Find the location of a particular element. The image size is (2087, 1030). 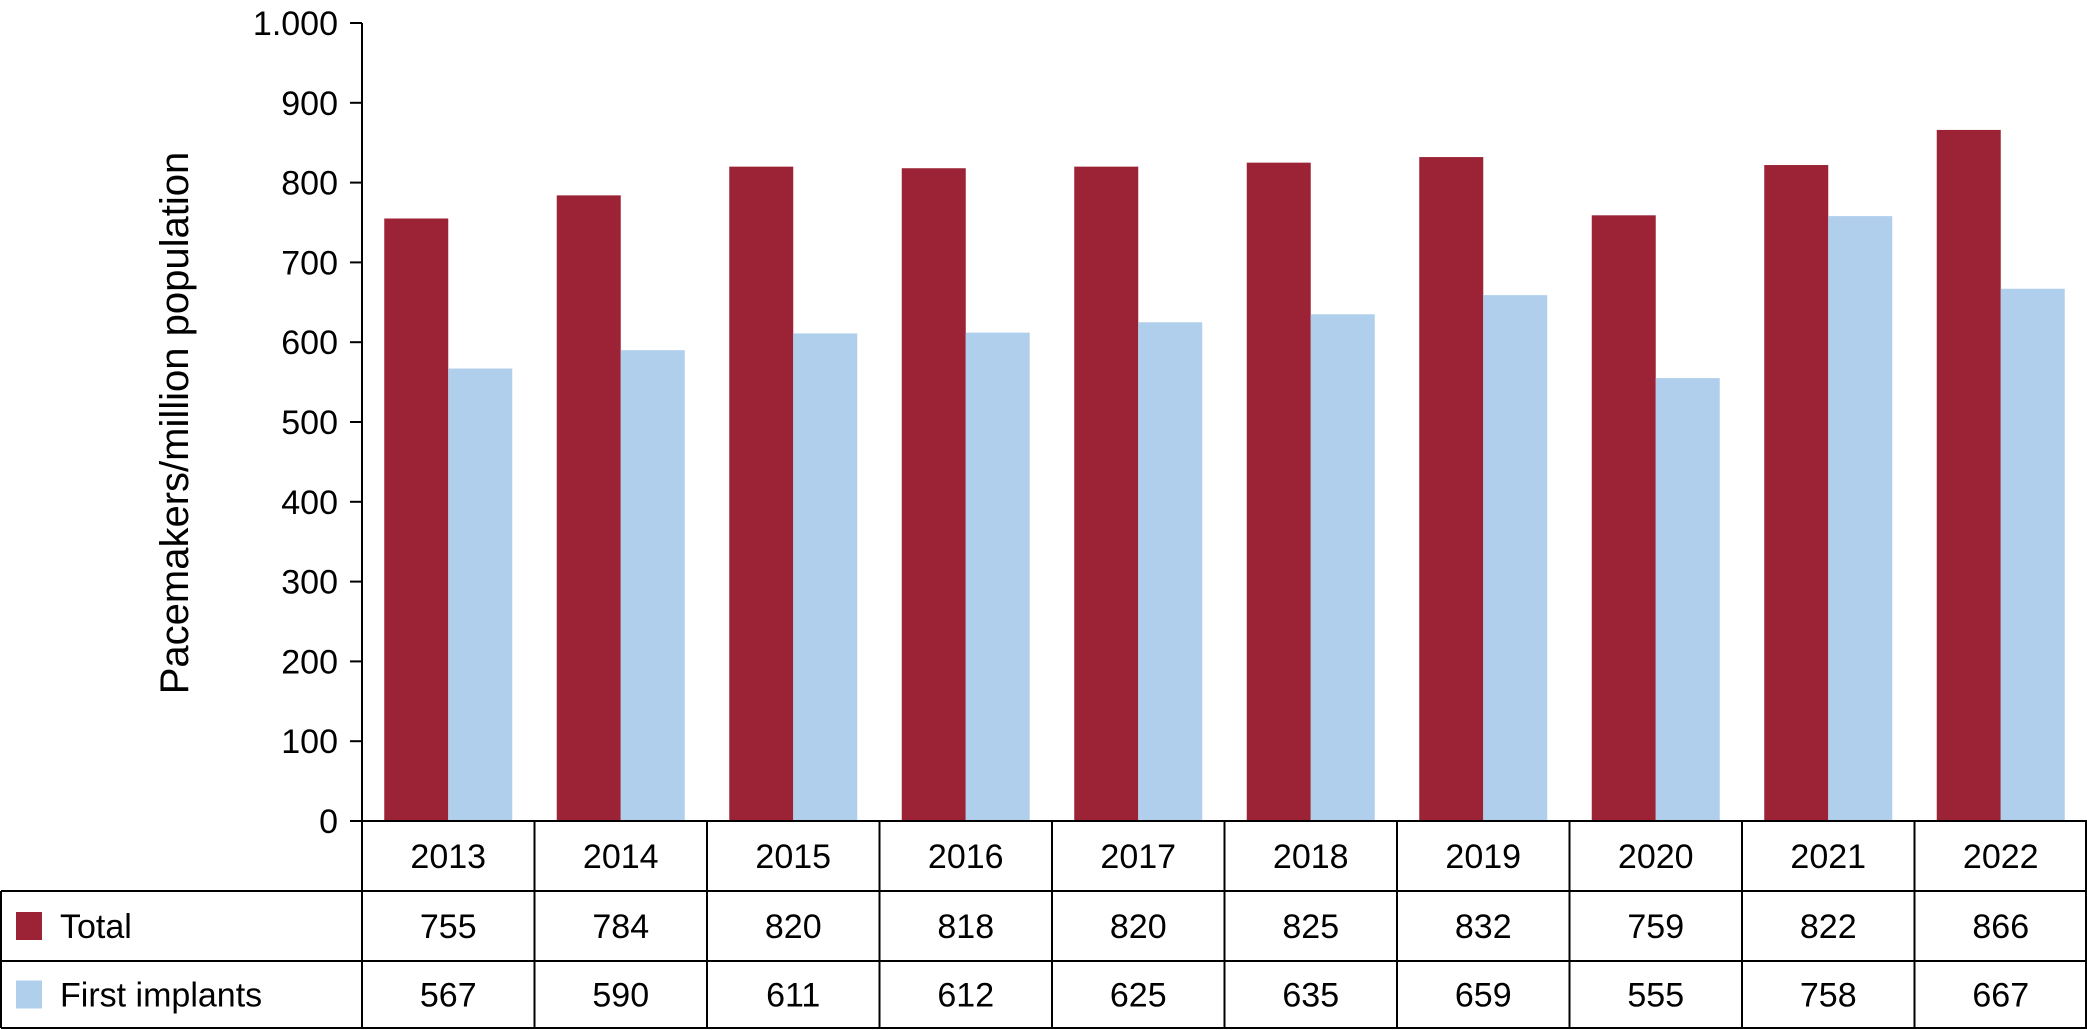

x-tick-label: 2013 is located at coordinates (448, 857).